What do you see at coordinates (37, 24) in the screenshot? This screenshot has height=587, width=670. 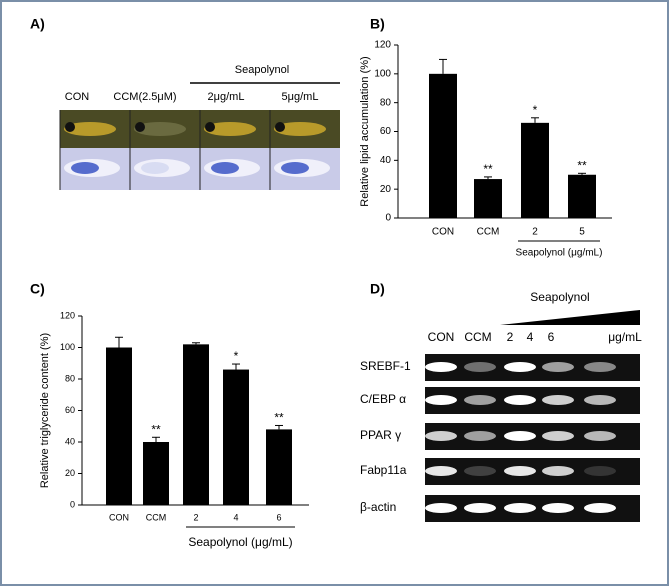 I see `panel-label: A)` at bounding box center [37, 24].